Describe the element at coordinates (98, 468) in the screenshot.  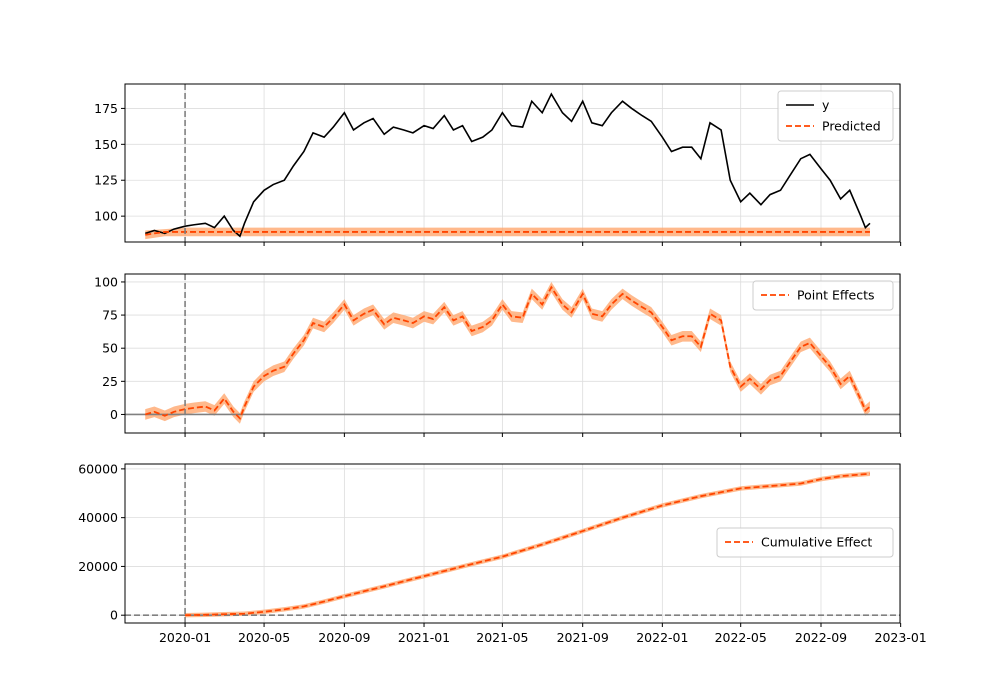
I see `y-tick-label: 60000` at that location.